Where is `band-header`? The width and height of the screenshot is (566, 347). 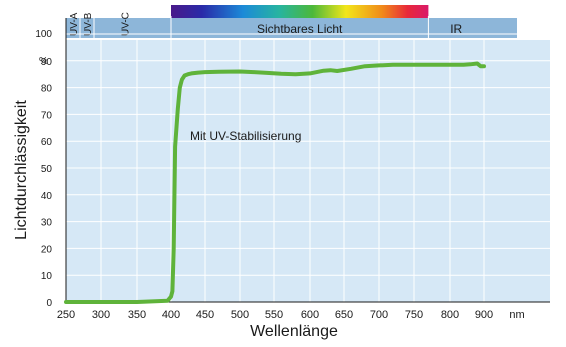
band-header is located at coordinates (291, 28).